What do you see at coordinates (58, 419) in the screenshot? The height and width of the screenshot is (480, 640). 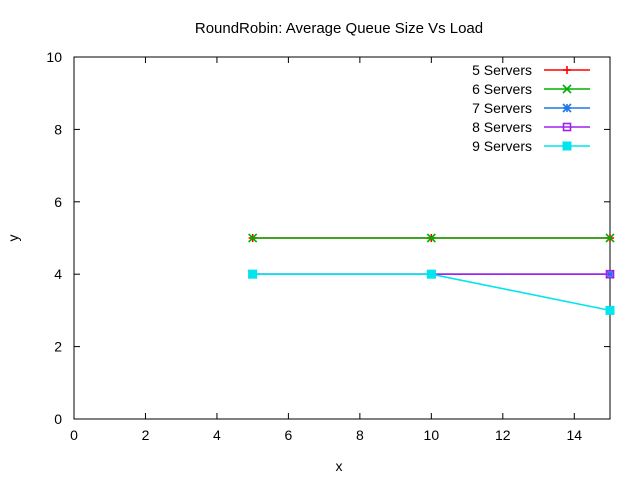 I see `y-tick-label: 0` at bounding box center [58, 419].